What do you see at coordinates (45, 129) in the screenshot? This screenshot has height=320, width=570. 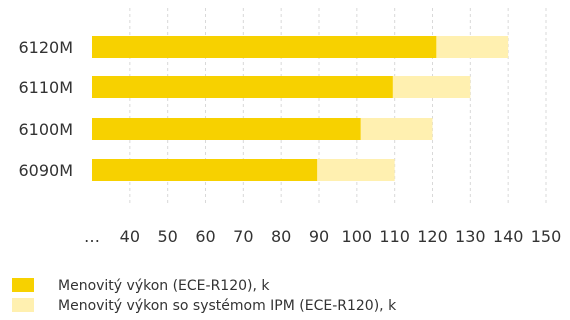 I see `category-label-6100m: 6100M` at bounding box center [45, 129].